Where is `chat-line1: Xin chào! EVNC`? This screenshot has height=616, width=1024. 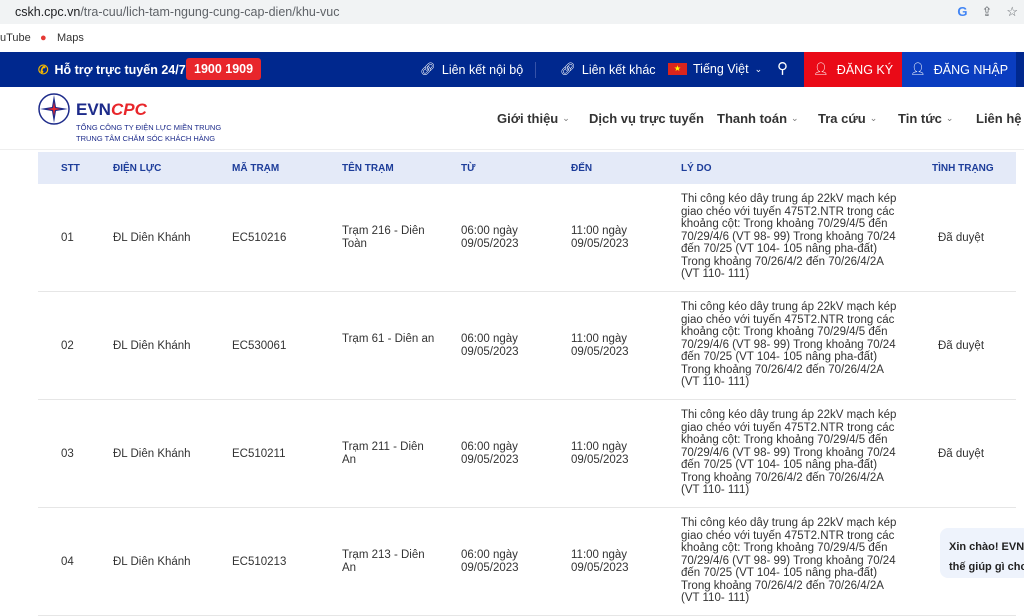
chat-line1: Xin chào! EVNC is located at coordinates (986, 547).